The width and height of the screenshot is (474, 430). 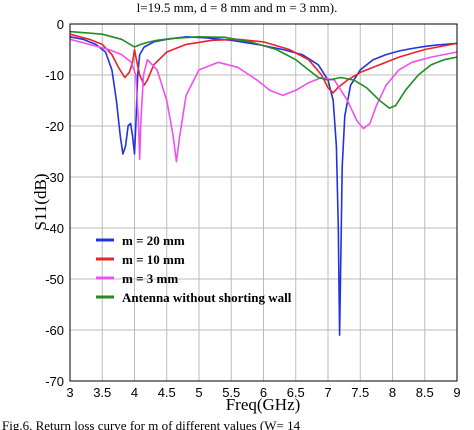 I want to click on x-tick-label: 5, so click(x=198, y=392).